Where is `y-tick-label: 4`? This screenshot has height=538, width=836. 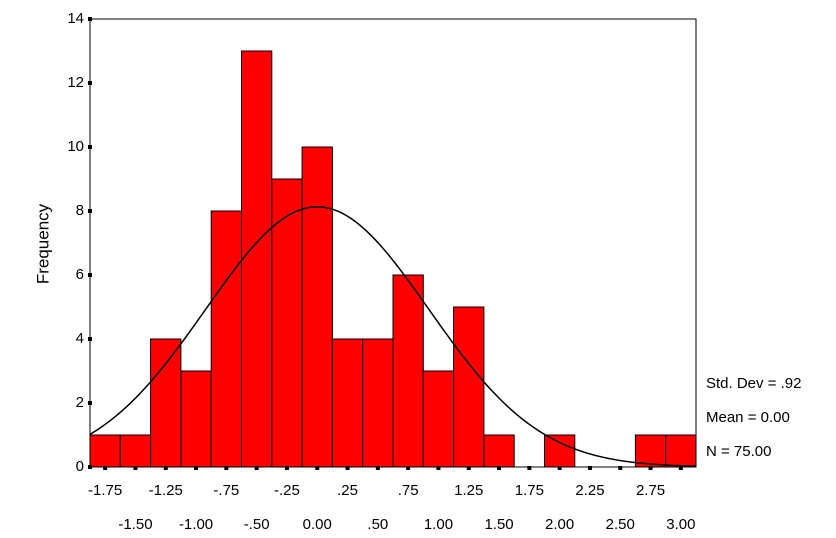 y-tick-label: 4 is located at coordinates (80, 338).